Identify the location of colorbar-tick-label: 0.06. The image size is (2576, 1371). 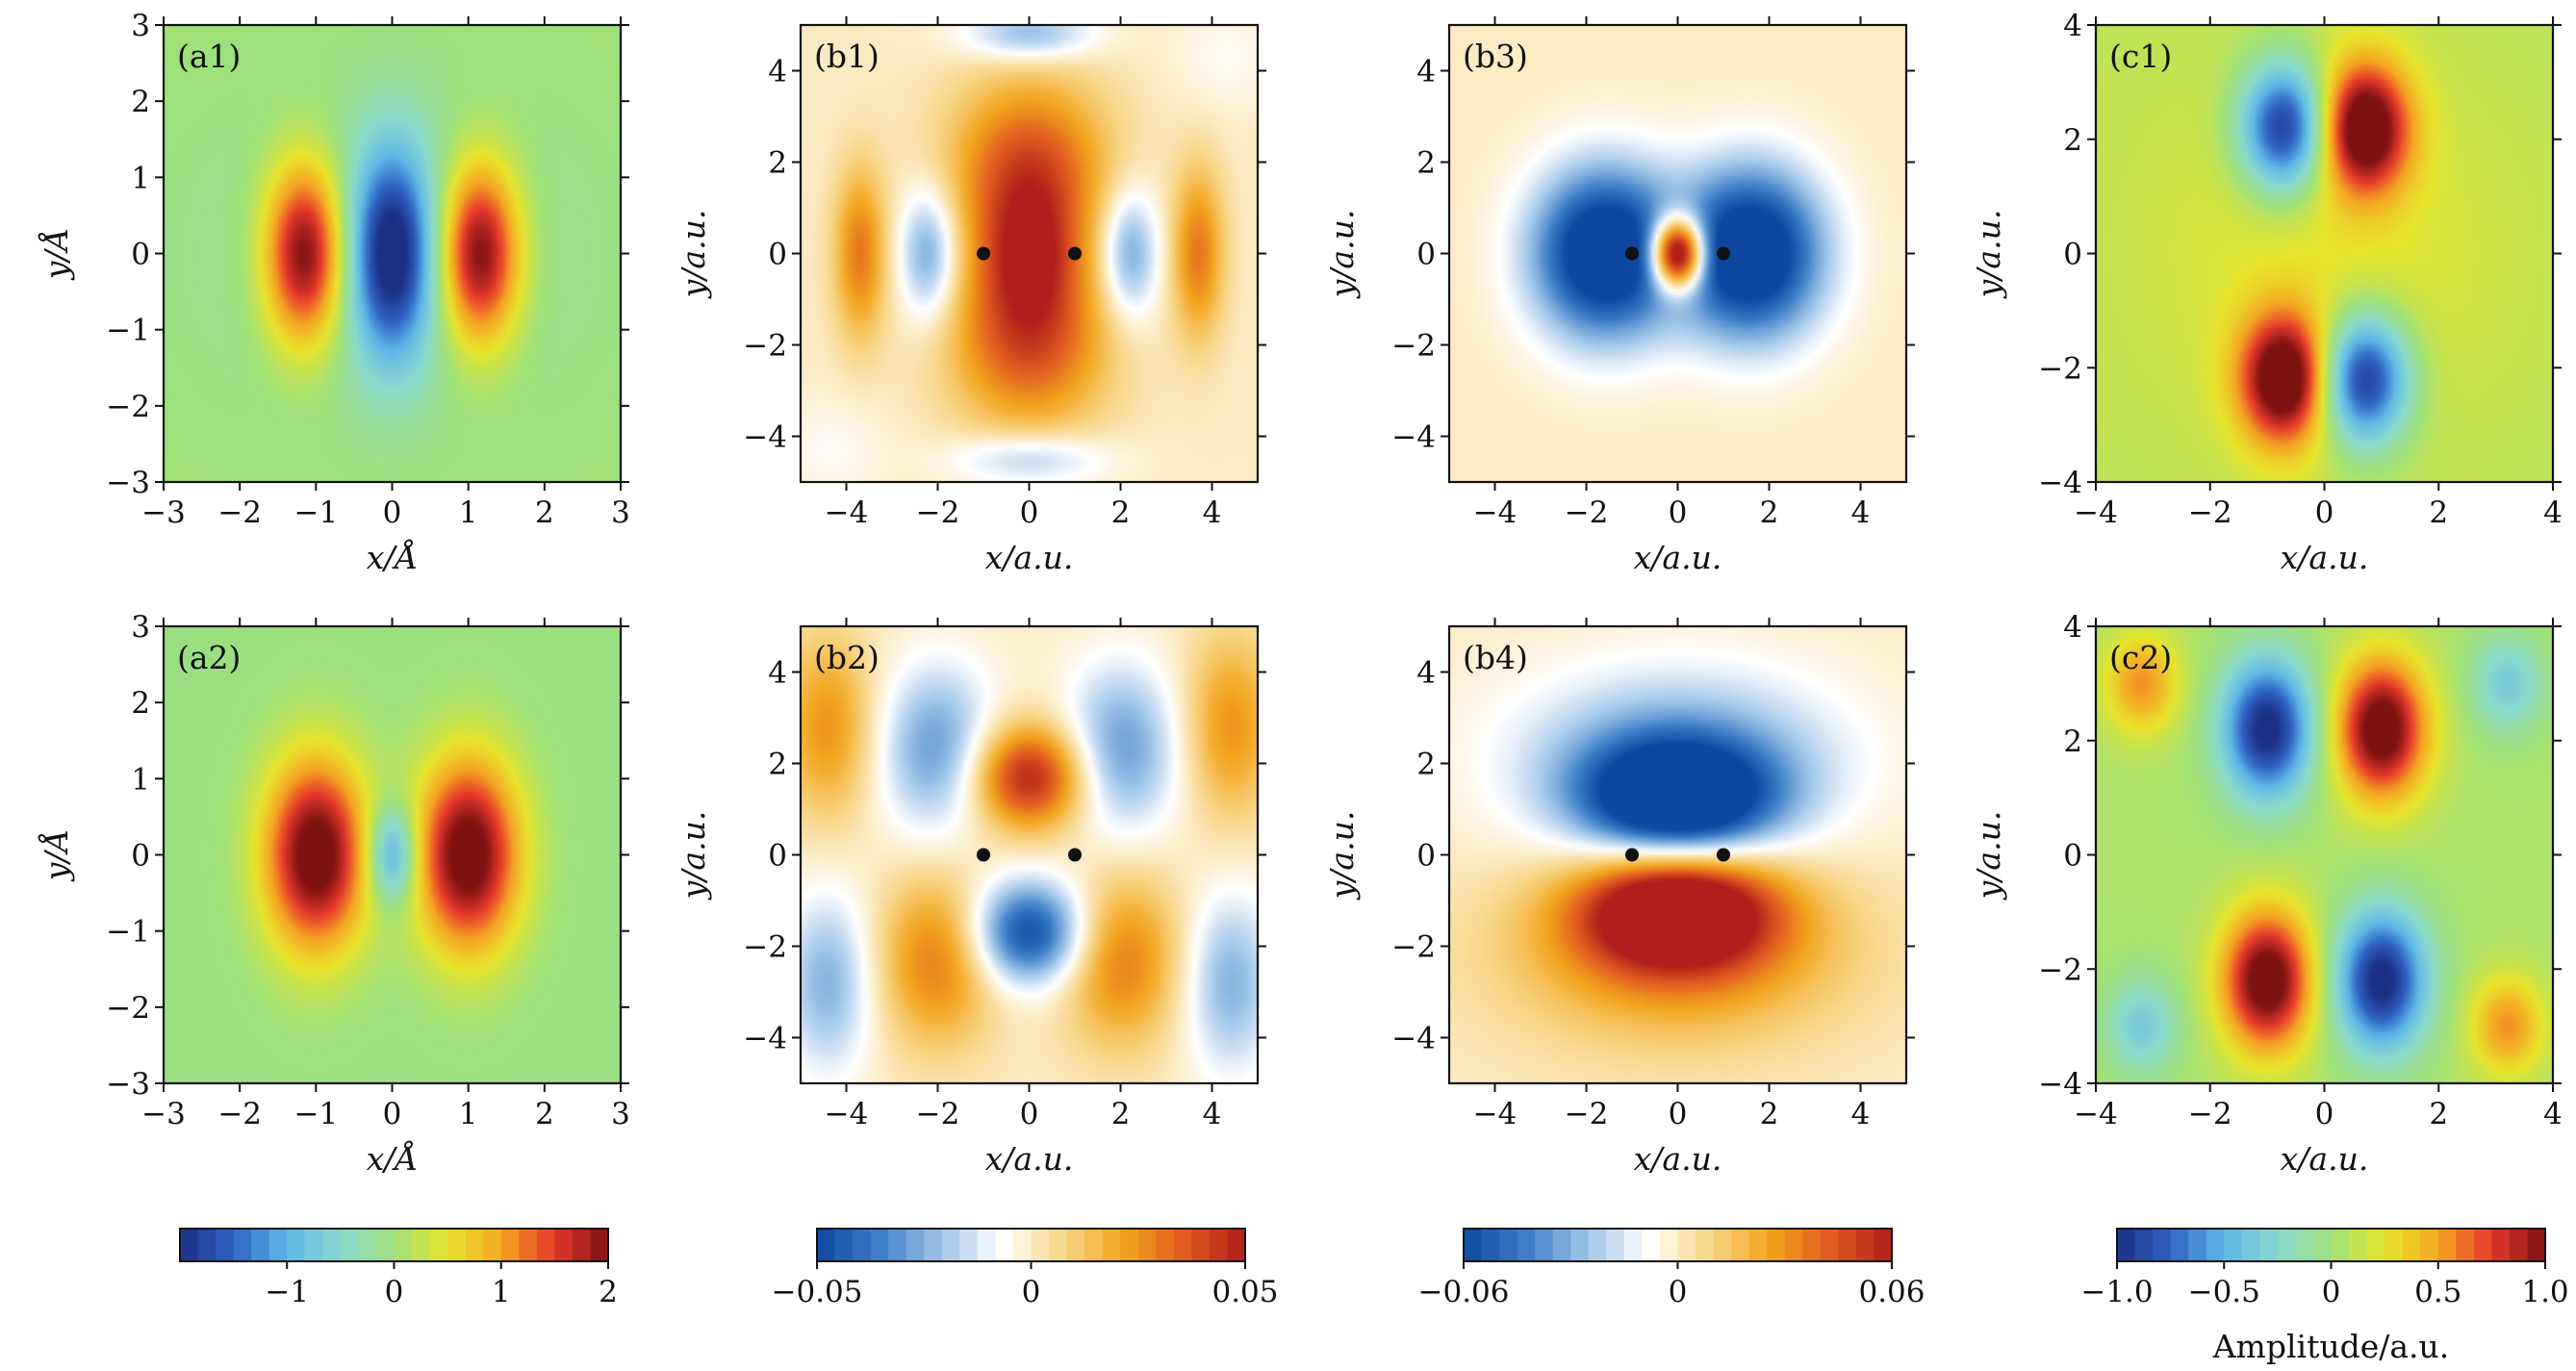
(1891, 1292).